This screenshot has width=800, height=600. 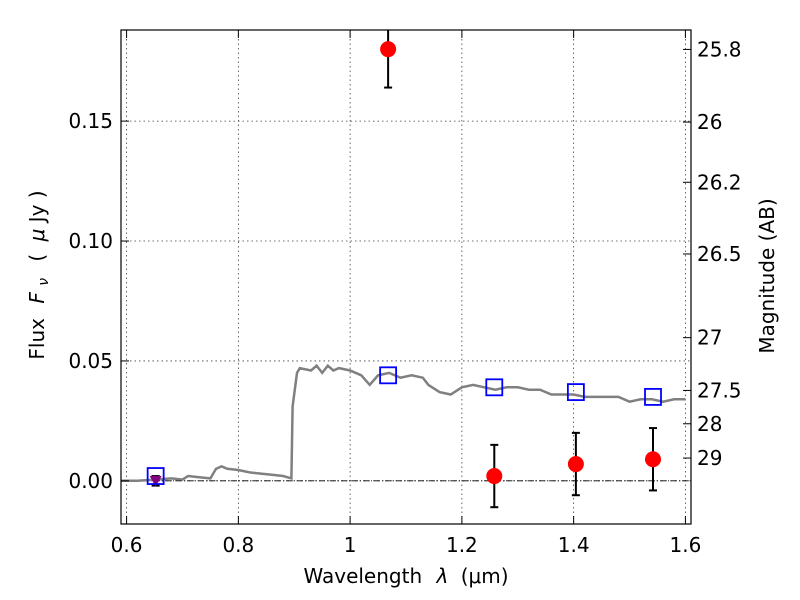 What do you see at coordinates (574, 545) in the screenshot?
I see `x-tick-label: 1.4` at bounding box center [574, 545].